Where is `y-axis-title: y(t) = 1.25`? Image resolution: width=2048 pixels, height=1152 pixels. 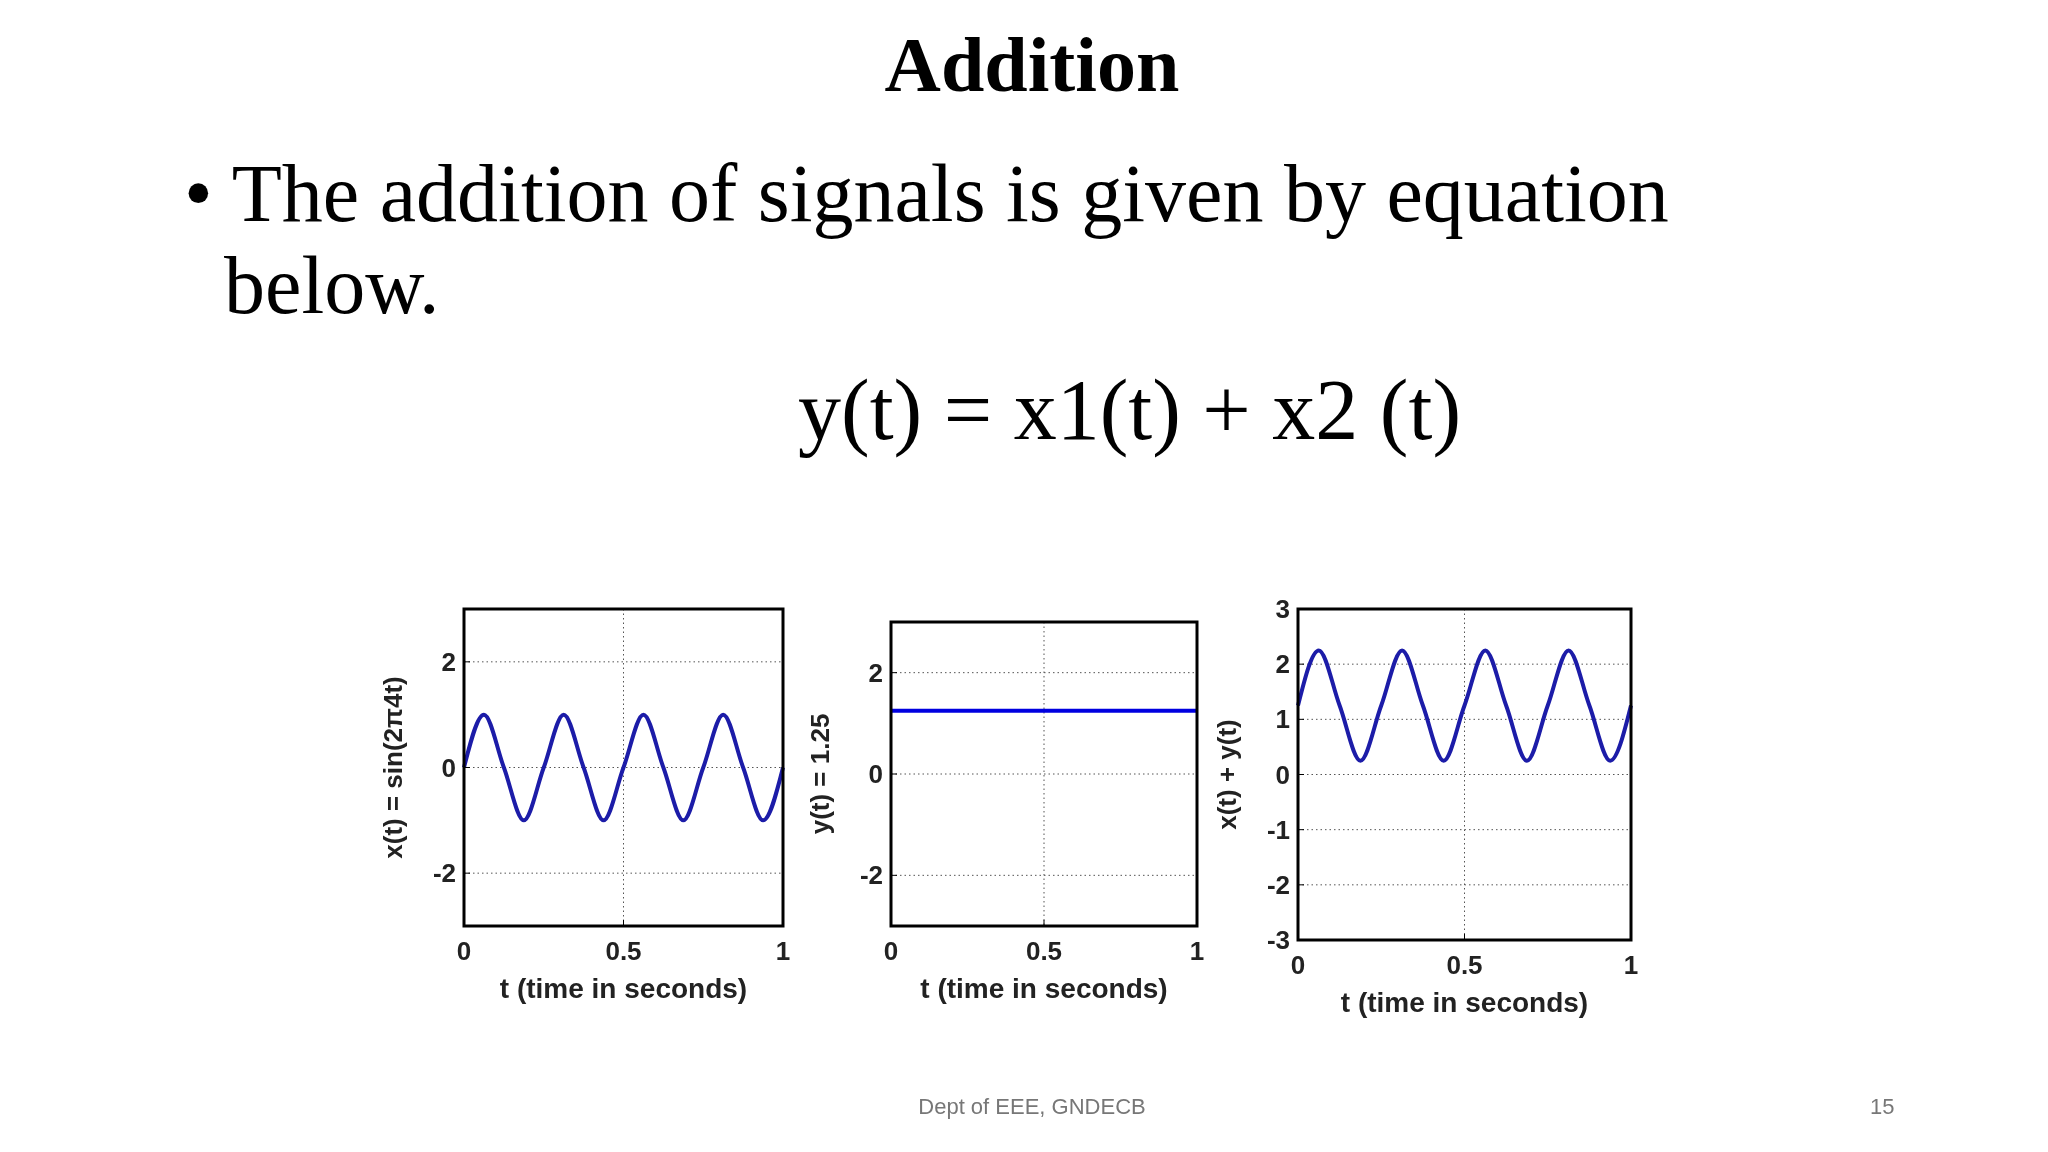
y-axis-title: y(t) = 1.25 is located at coordinates (820, 774).